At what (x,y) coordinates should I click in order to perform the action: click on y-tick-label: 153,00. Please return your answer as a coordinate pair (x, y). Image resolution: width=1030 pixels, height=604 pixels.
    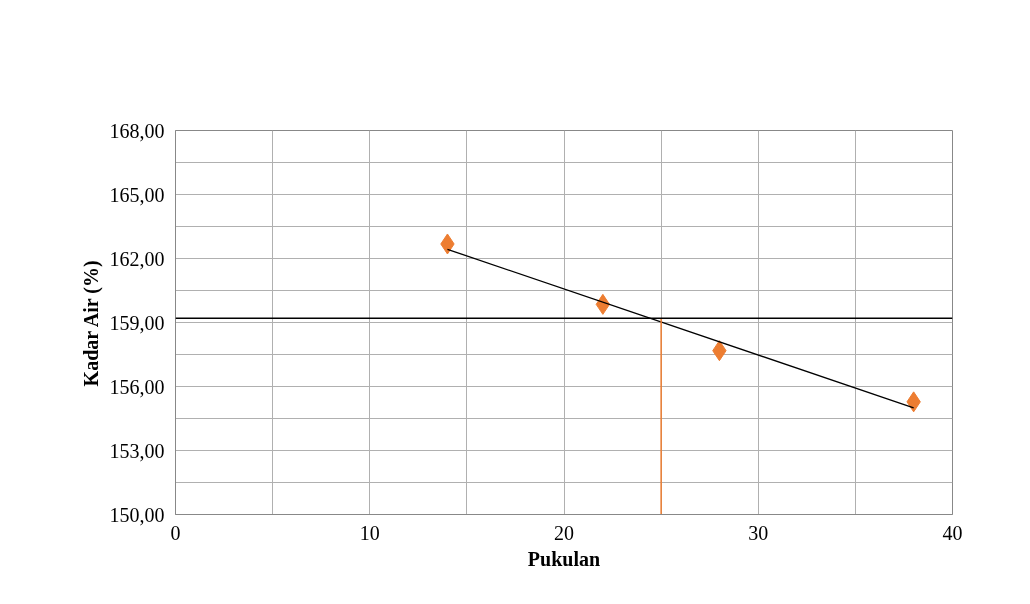
    Looking at the image, I should click on (137, 450).